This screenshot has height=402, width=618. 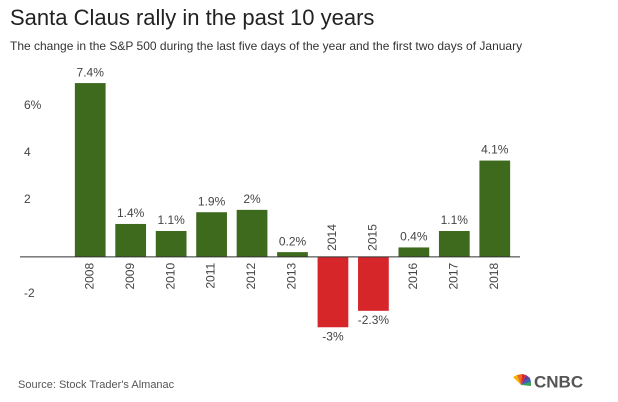 What do you see at coordinates (29, 293) in the screenshot?
I see `y-tick-label: -2` at bounding box center [29, 293].